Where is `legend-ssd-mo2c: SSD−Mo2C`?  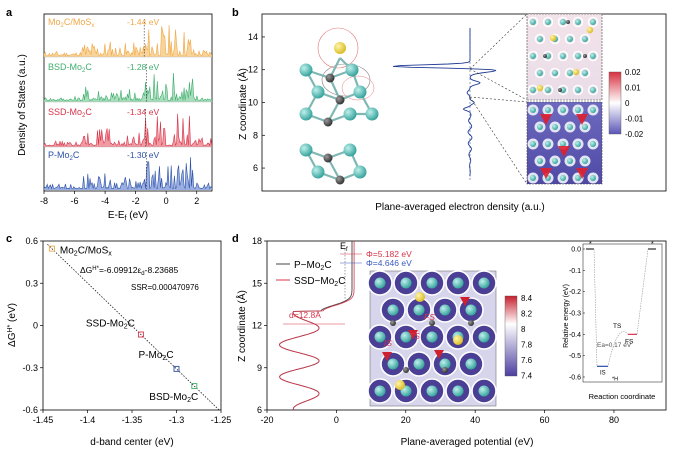
legend-ssd-mo2c: SSD−Mo2C is located at coordinates (319, 282).